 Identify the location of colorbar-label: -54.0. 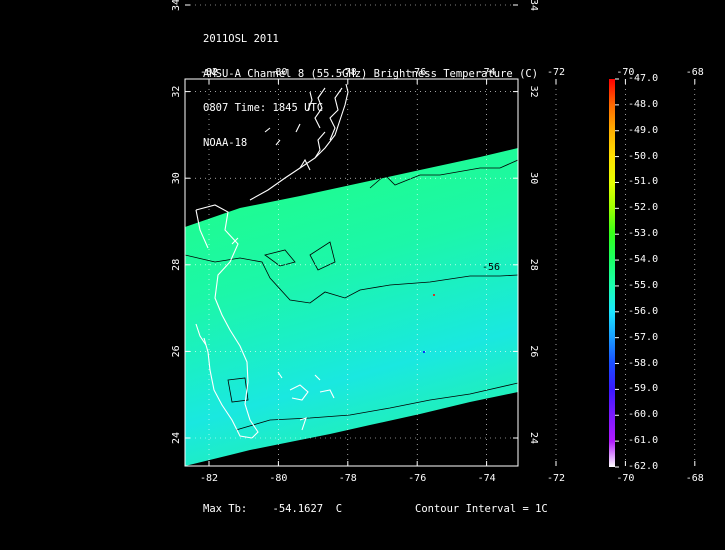
(643, 260).